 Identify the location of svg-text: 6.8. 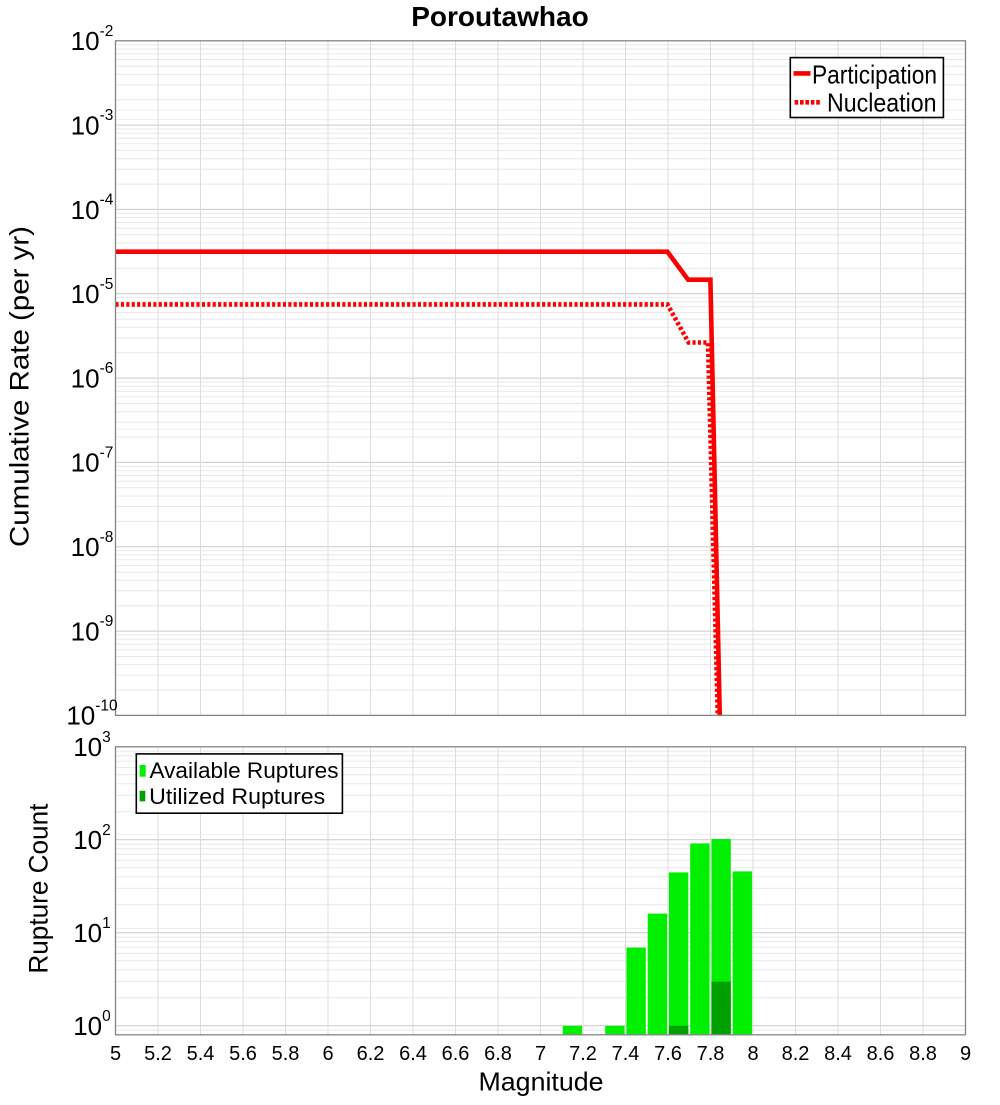
(498, 1054).